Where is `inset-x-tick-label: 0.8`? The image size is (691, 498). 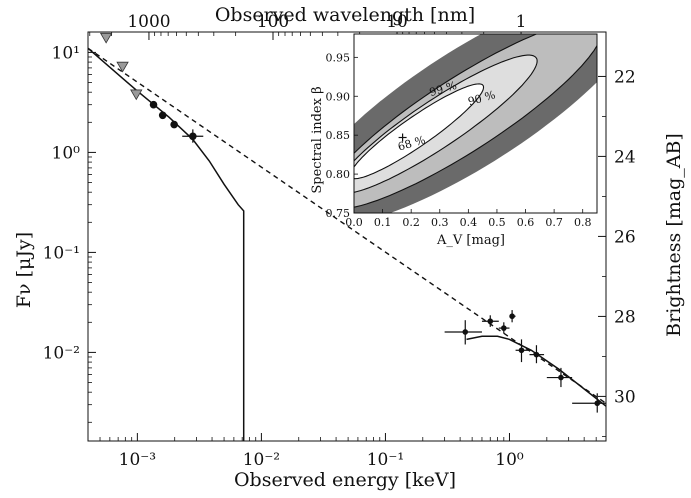
inset-x-tick-label: 0.8 is located at coordinates (583, 222).